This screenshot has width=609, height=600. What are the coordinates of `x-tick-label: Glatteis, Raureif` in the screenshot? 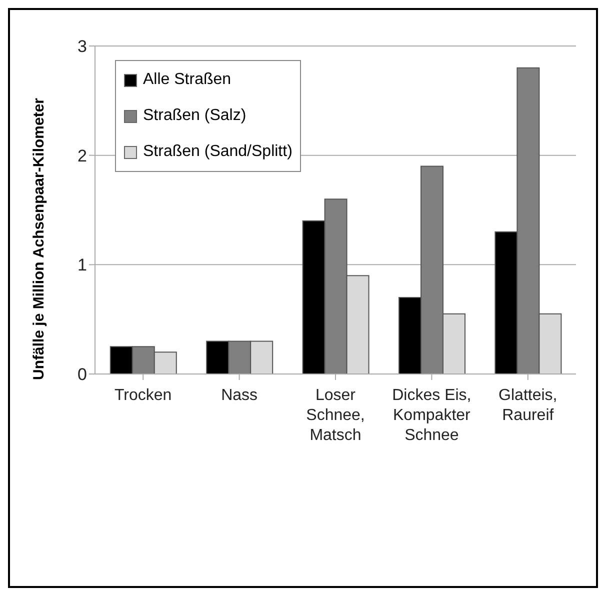 It's located at (528, 405).